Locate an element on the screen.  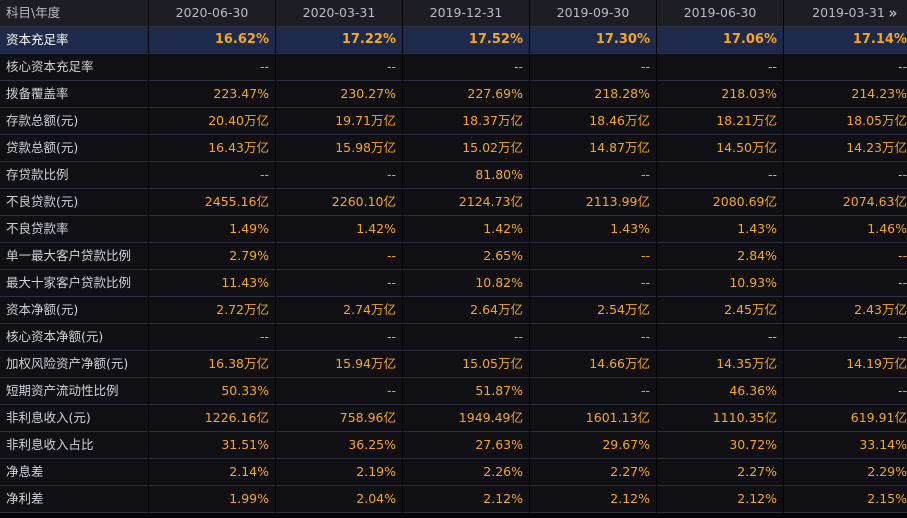
row-label: 不良贷款率 is located at coordinates (74, 229).